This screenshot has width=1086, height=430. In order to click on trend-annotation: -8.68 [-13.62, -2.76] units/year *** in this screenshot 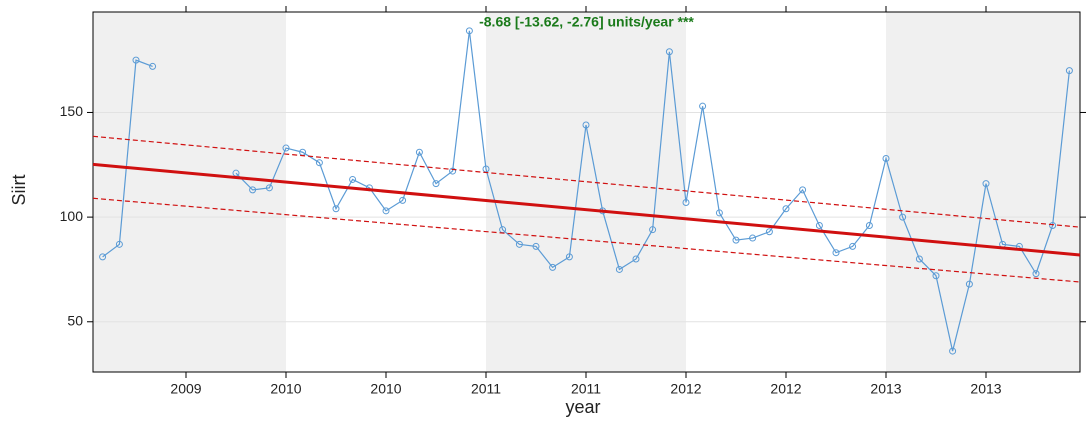, I will do `click(586, 22)`.